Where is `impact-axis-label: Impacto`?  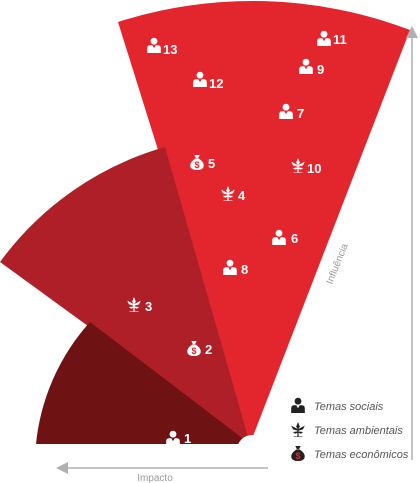 impact-axis-label: Impacto is located at coordinates (155, 478).